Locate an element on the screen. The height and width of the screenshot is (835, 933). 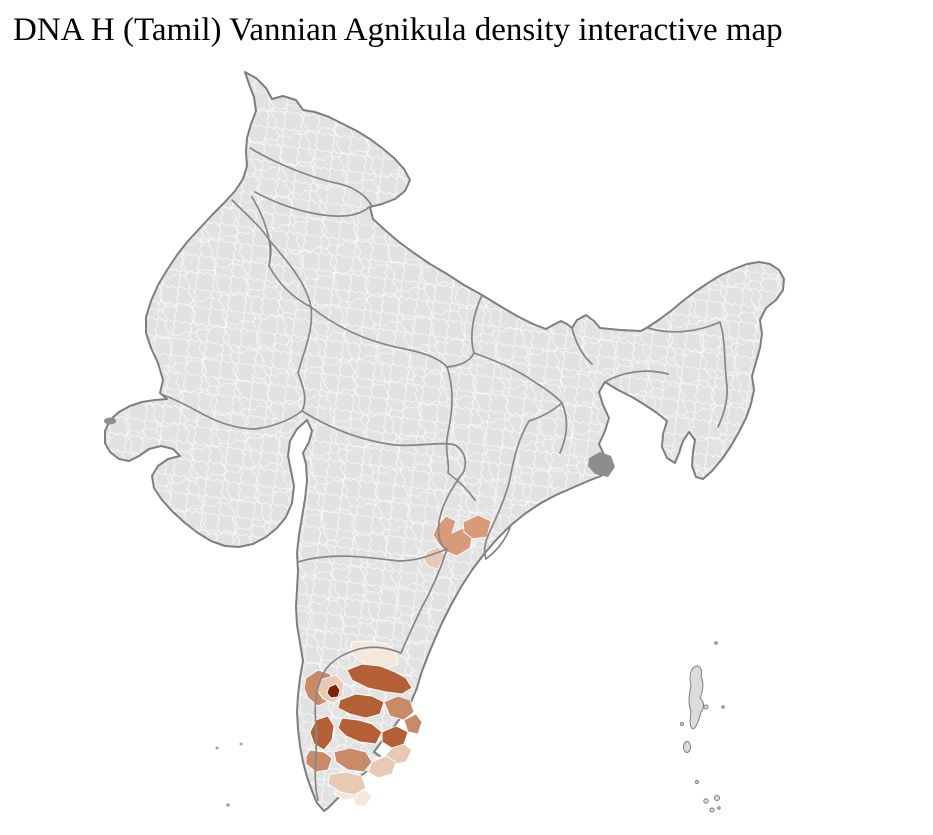
kutch-islet is located at coordinates (110, 421).